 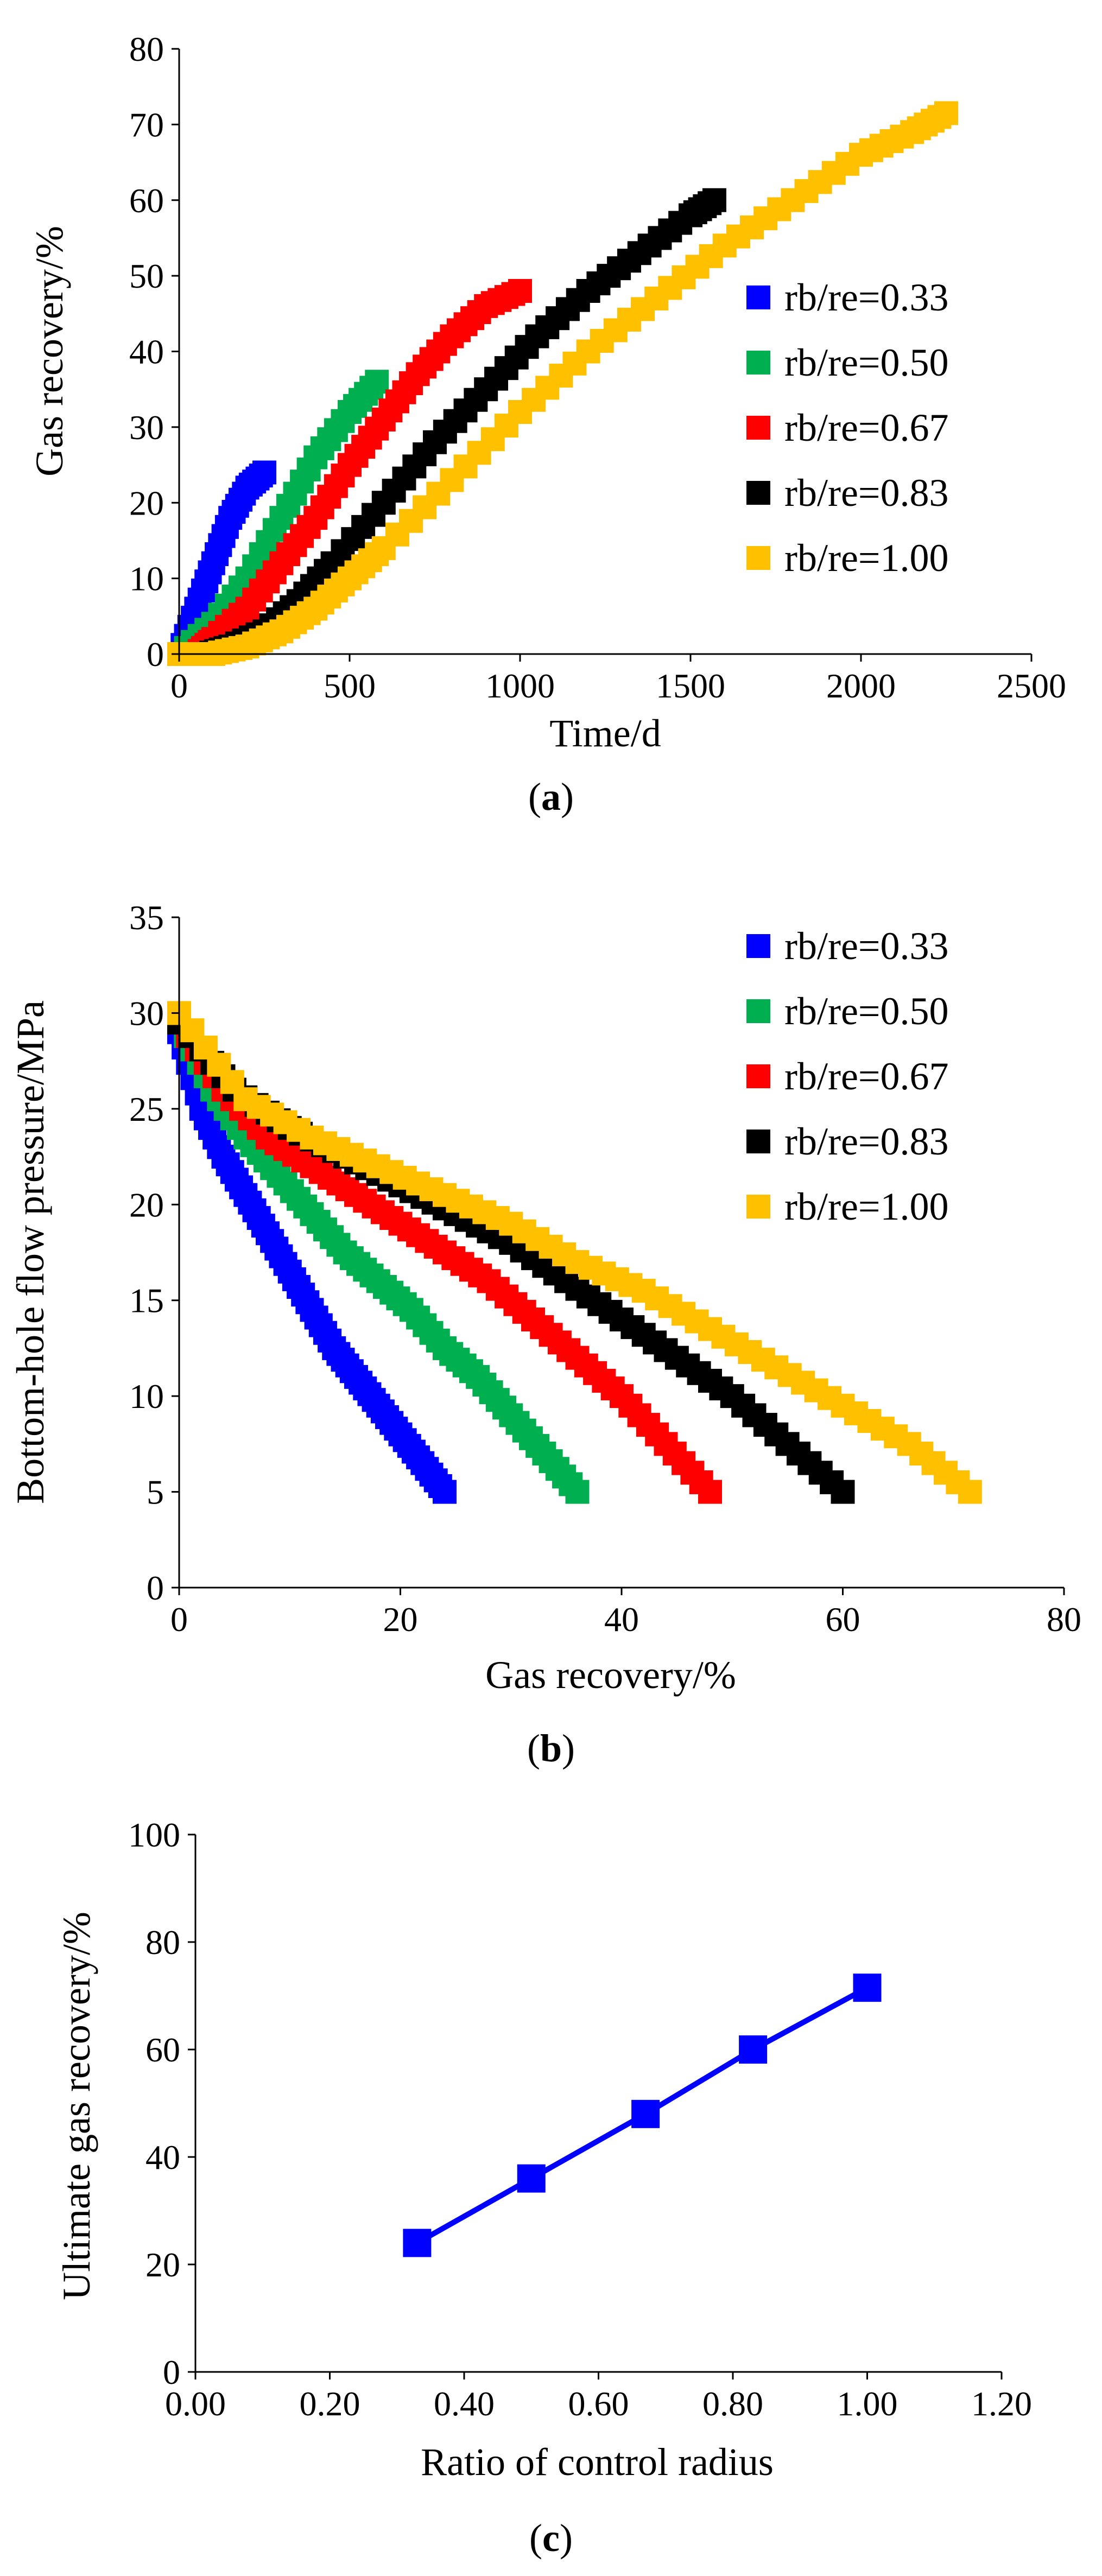 I want to click on x-tick-label: 1500, so click(x=690, y=686).